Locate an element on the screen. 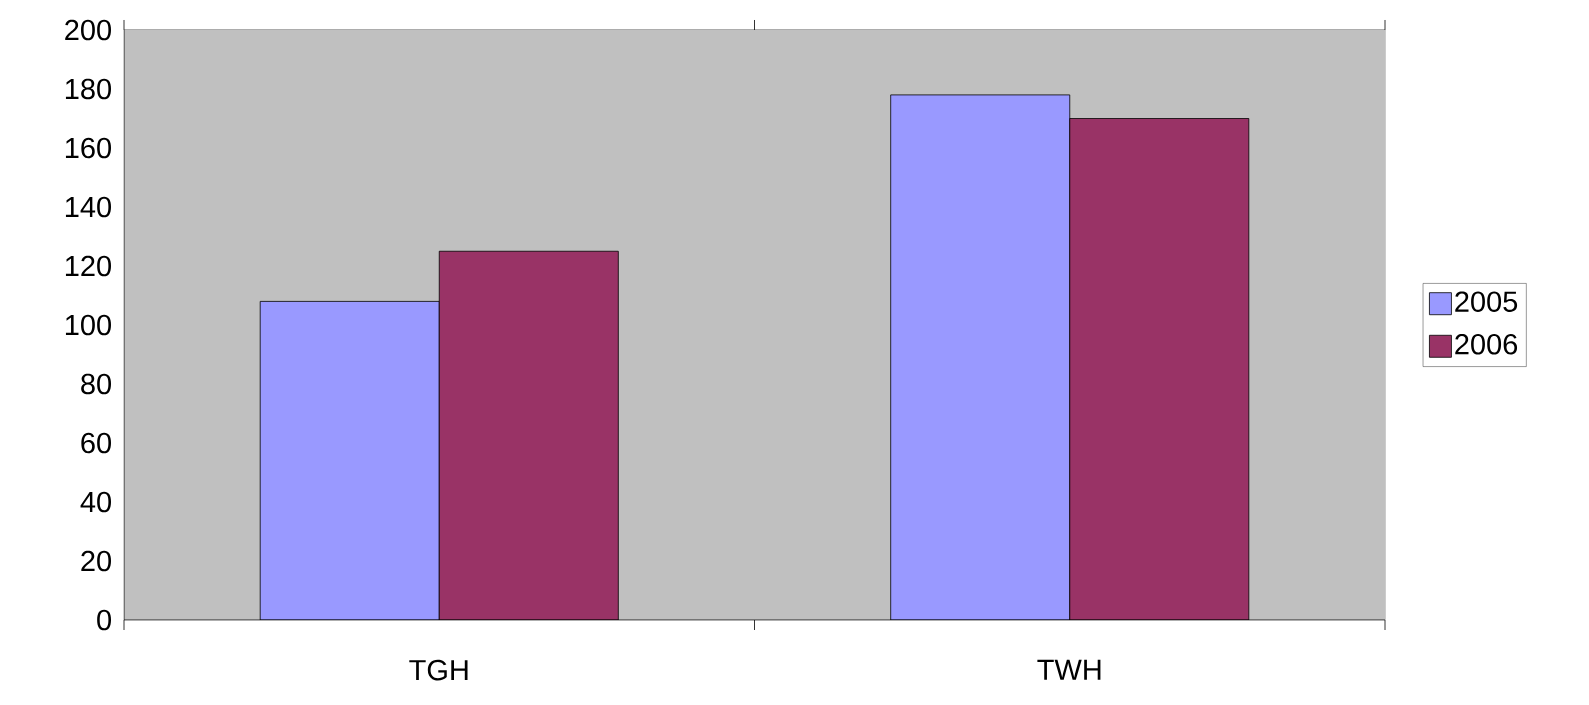 Image resolution: width=1589 pixels, height=705 pixels. legend-label: 2005 is located at coordinates (1486, 301).